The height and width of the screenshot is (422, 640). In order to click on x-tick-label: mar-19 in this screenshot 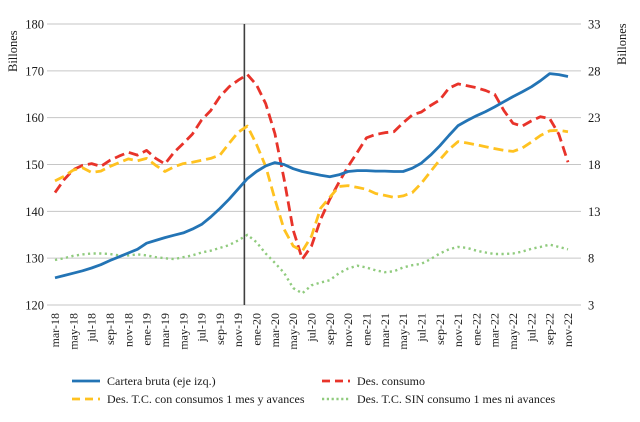, I will do `click(165, 330)`.